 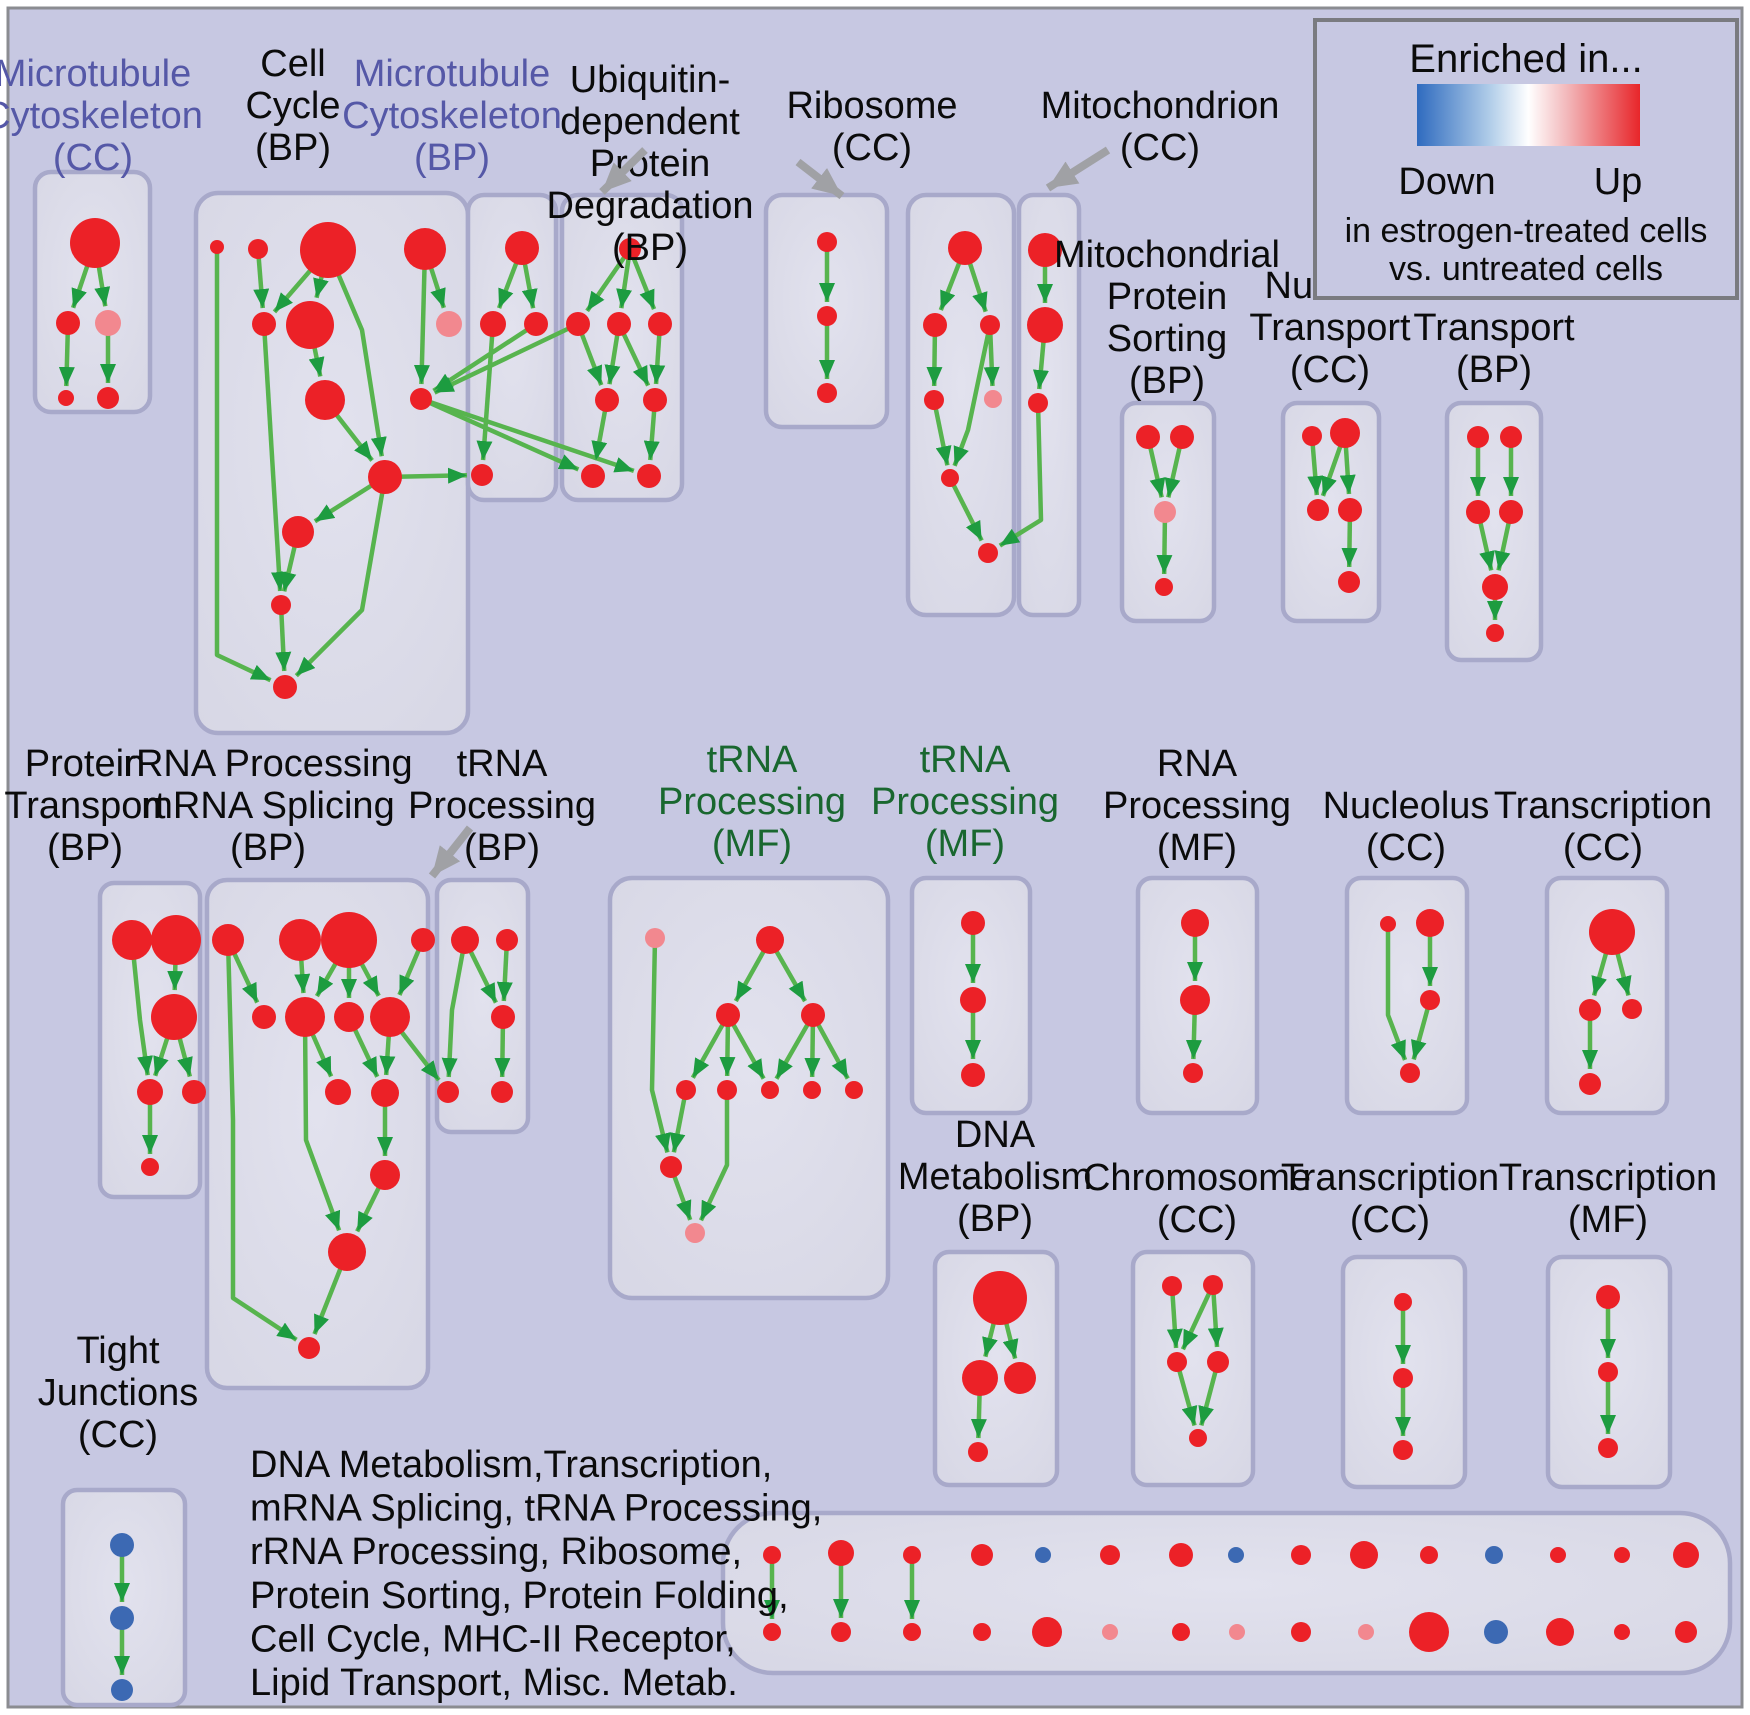 I want to click on node-d7, so click(x=593, y=476).